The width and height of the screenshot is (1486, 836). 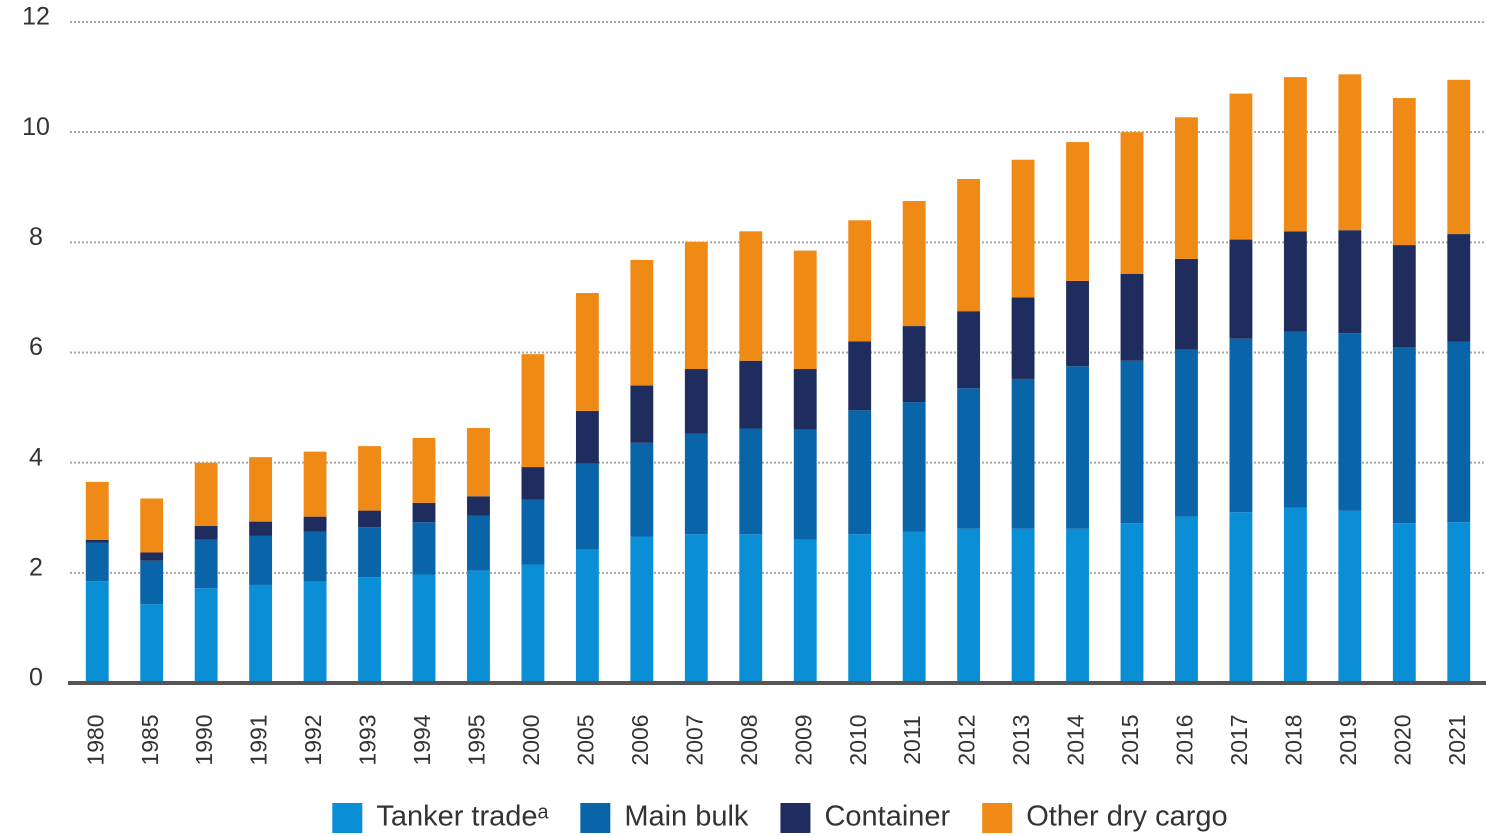 I want to click on x-tick-label: 1991, so click(x=259, y=739).